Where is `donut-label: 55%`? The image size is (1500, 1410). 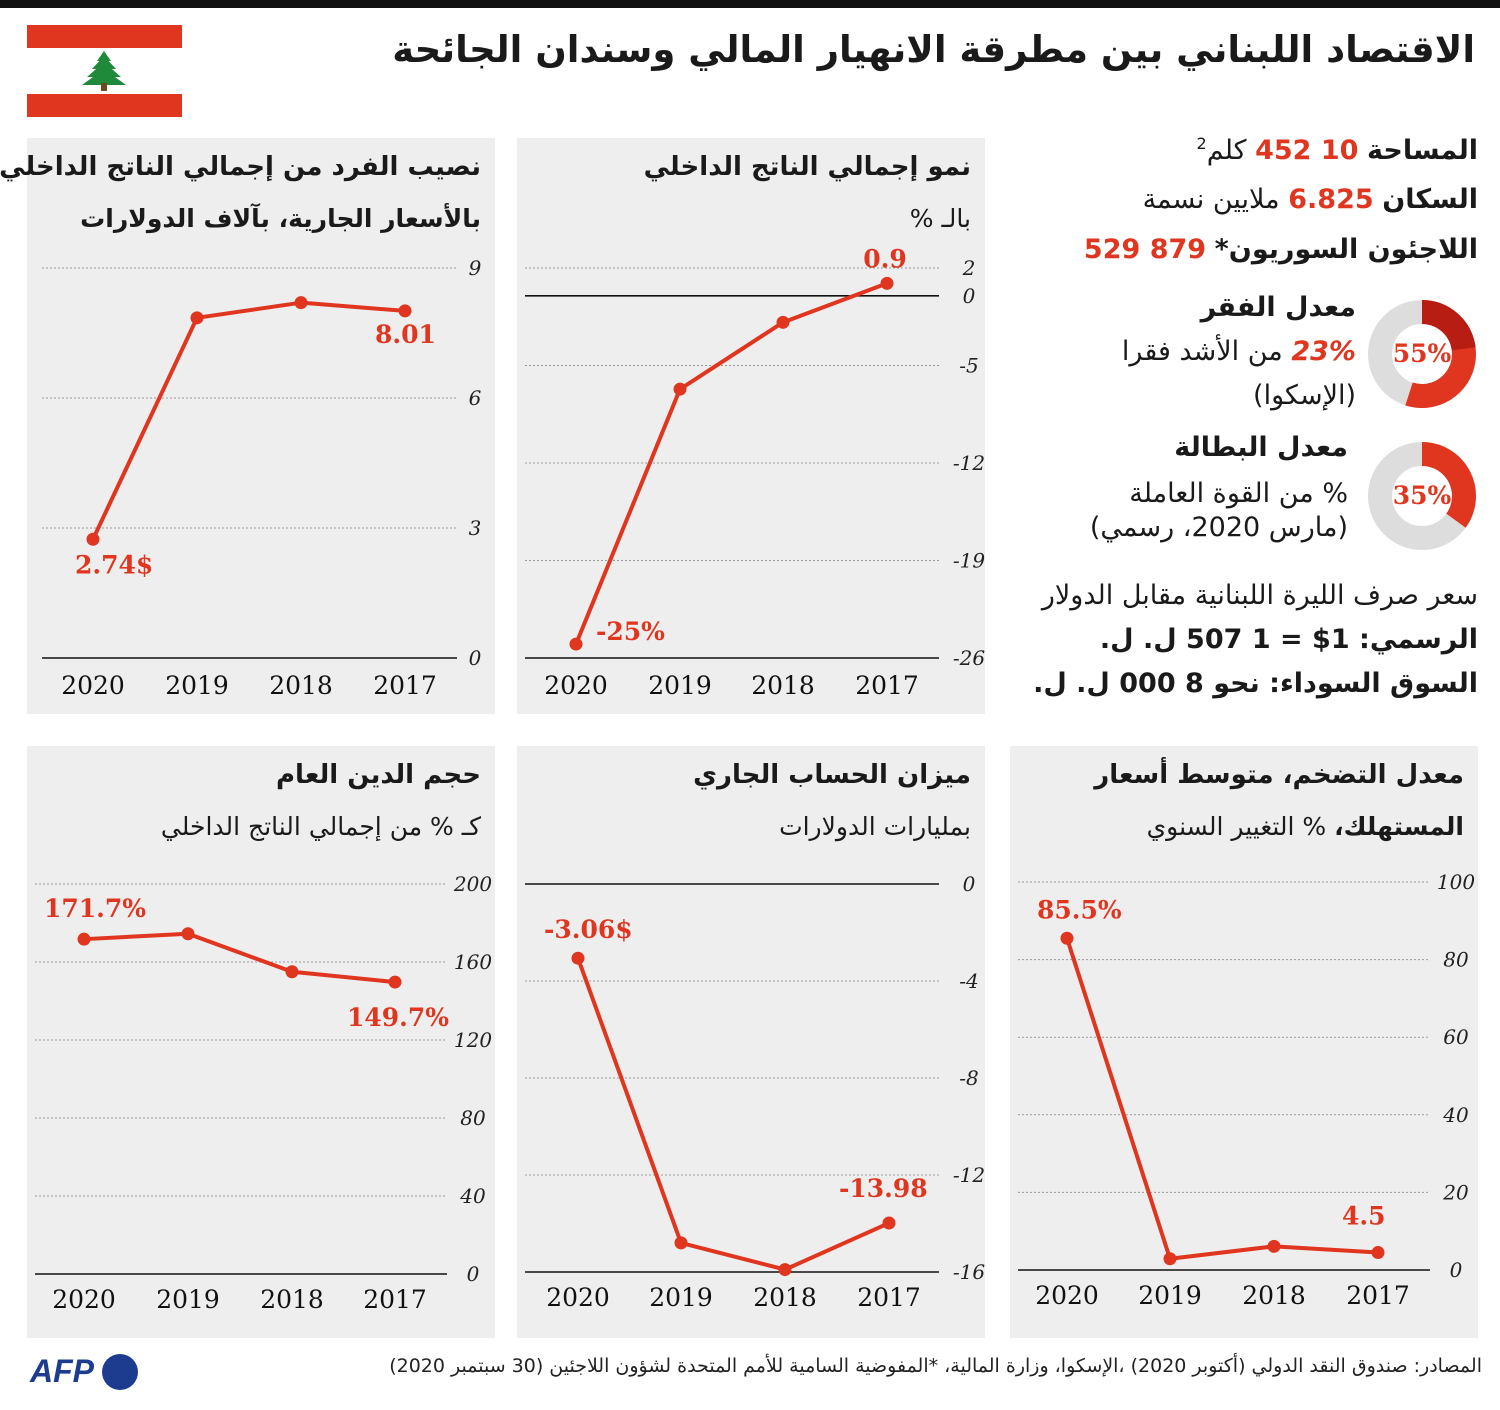
donut-label: 55% is located at coordinates (1422, 353).